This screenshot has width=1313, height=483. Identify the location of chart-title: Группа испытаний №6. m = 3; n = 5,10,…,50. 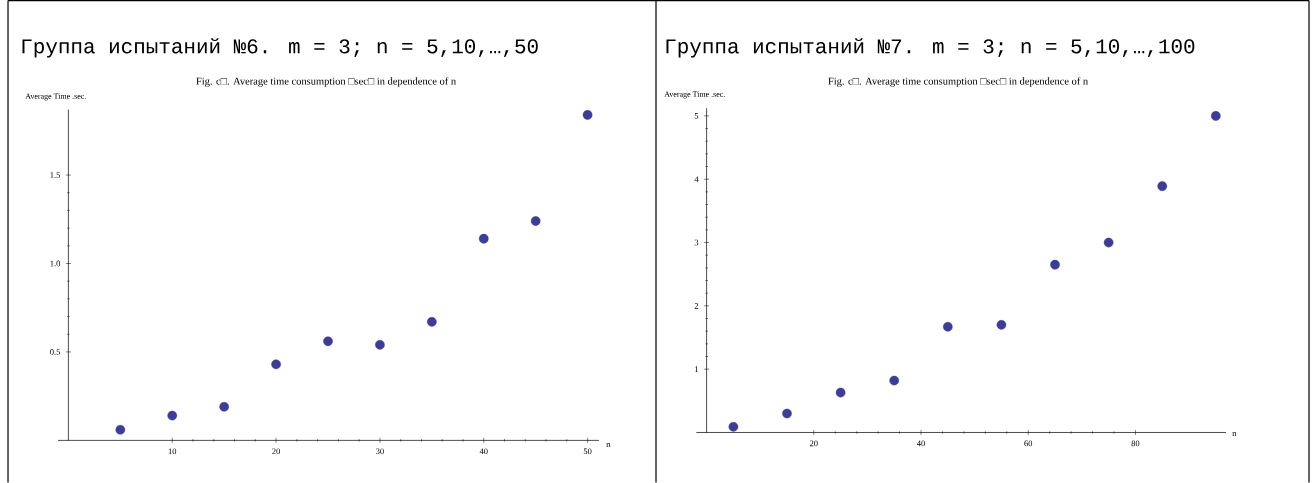
(280, 48).